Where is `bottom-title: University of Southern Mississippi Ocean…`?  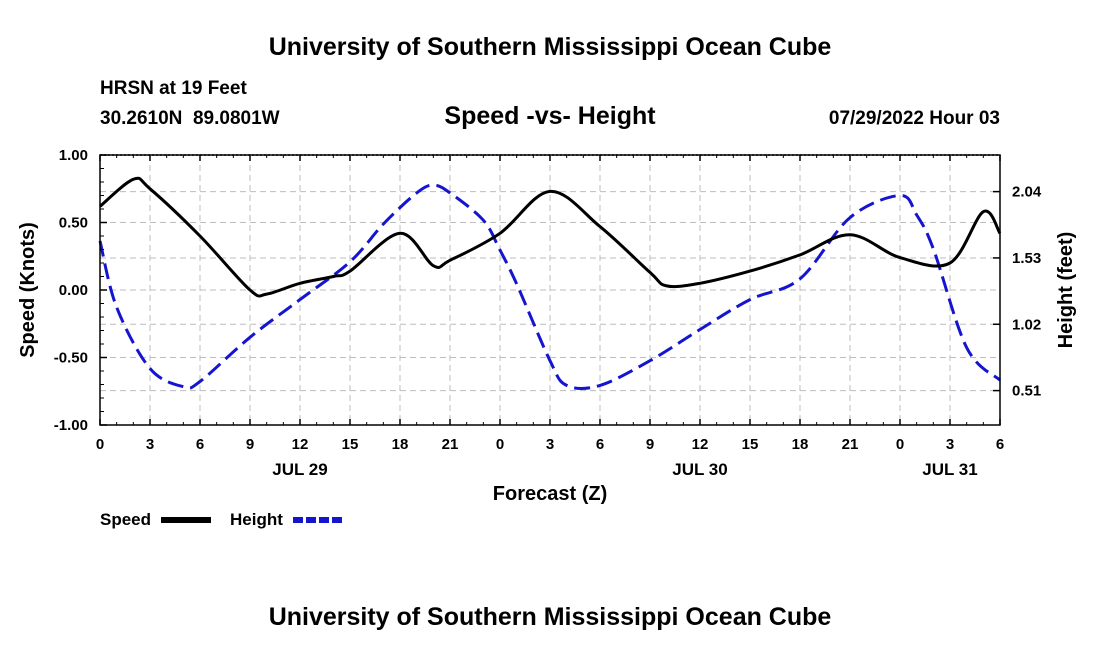 bottom-title: University of Southern Mississippi Ocean… is located at coordinates (550, 617).